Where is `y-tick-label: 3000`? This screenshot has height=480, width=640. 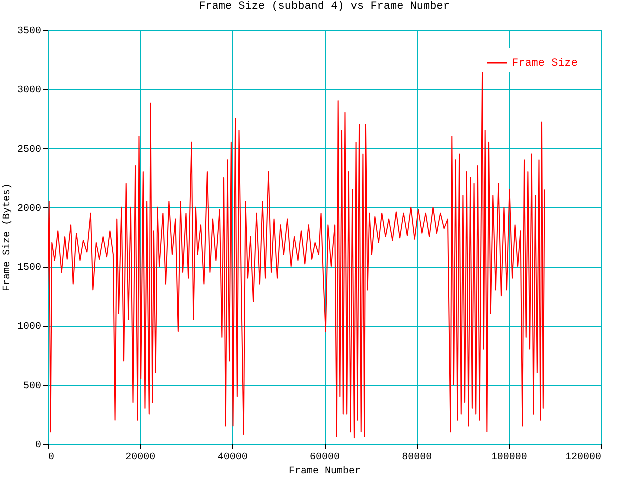
y-tick-label: 3000 is located at coordinates (29, 91).